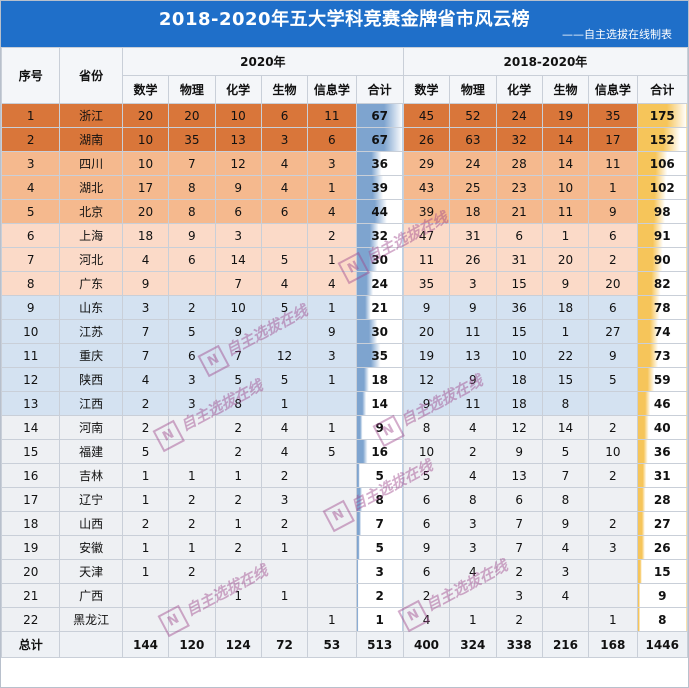 The width and height of the screenshot is (689, 688). I want to click on rank-cell: 15, so click(30, 451).